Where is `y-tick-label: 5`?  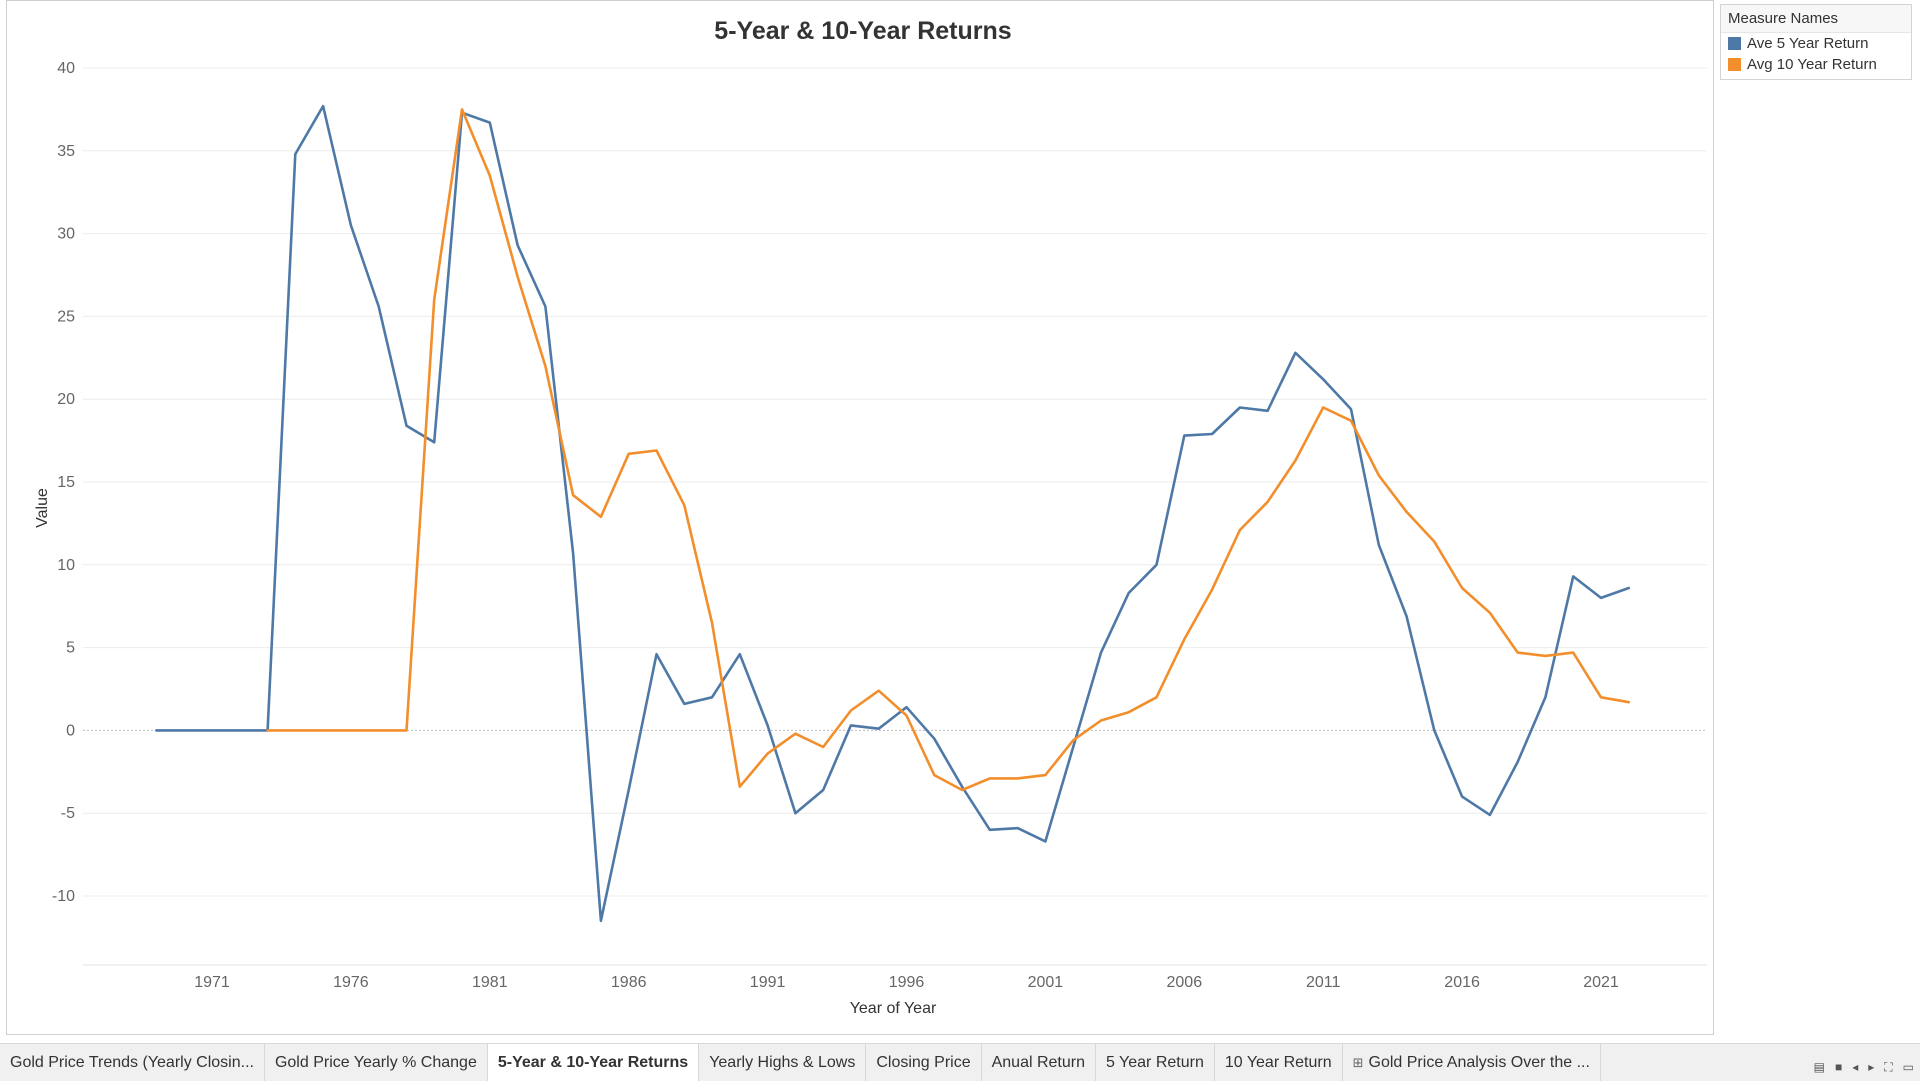 y-tick-label: 5 is located at coordinates (70, 648).